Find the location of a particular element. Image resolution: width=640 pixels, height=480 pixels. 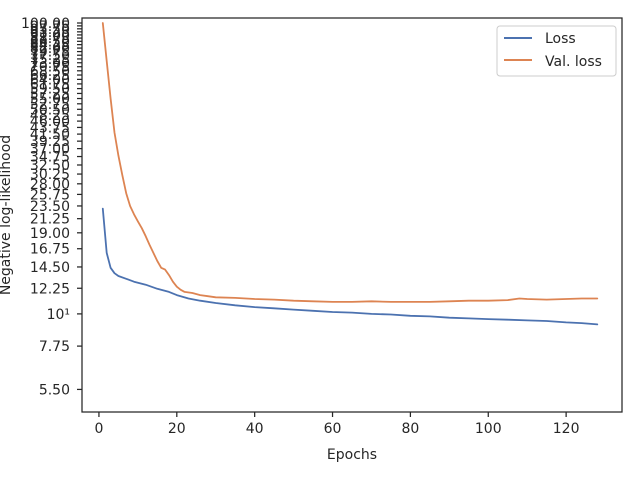

y-tick-label: 91.00 is located at coordinates (50, 36).